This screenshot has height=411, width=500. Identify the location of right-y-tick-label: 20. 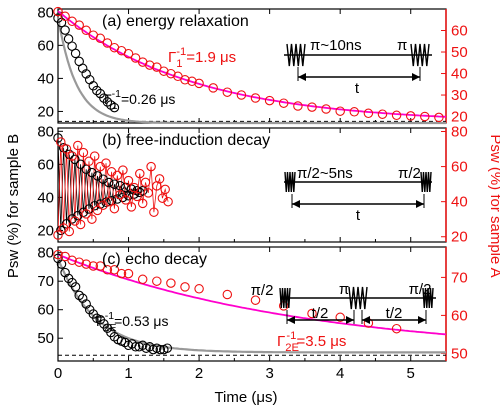
(459, 117).